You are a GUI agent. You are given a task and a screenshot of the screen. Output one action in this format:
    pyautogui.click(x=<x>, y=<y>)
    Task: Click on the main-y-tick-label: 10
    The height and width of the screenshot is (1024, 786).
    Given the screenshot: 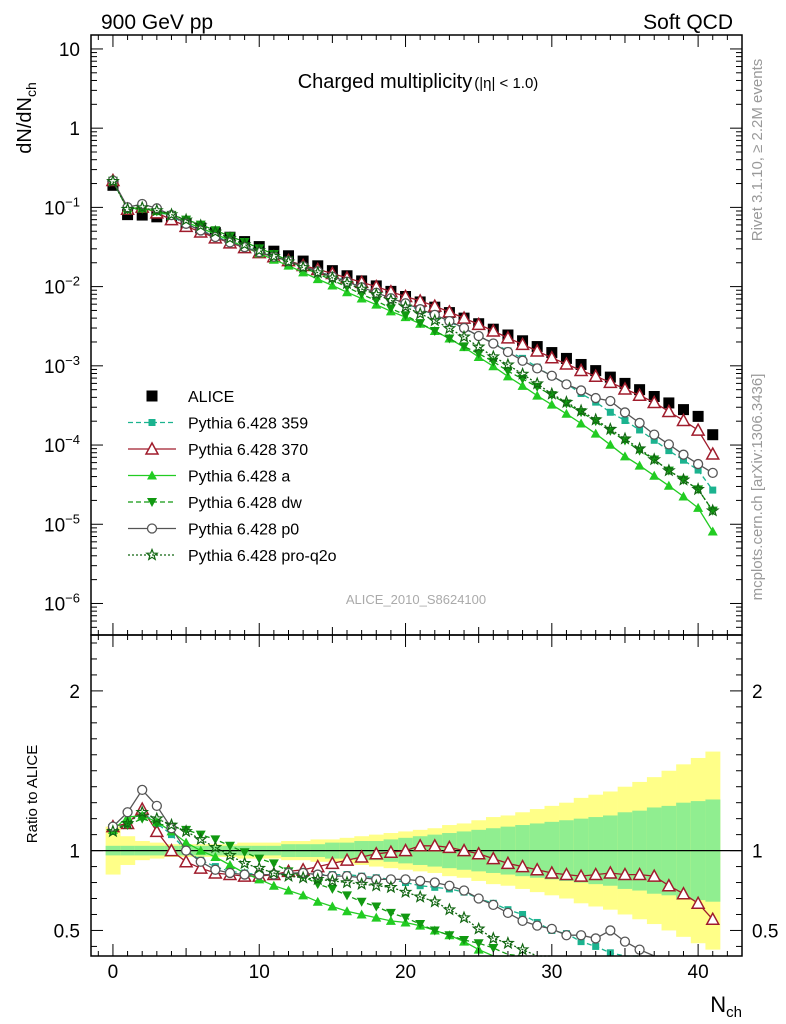 What is the action you would take?
    pyautogui.click(x=69, y=50)
    